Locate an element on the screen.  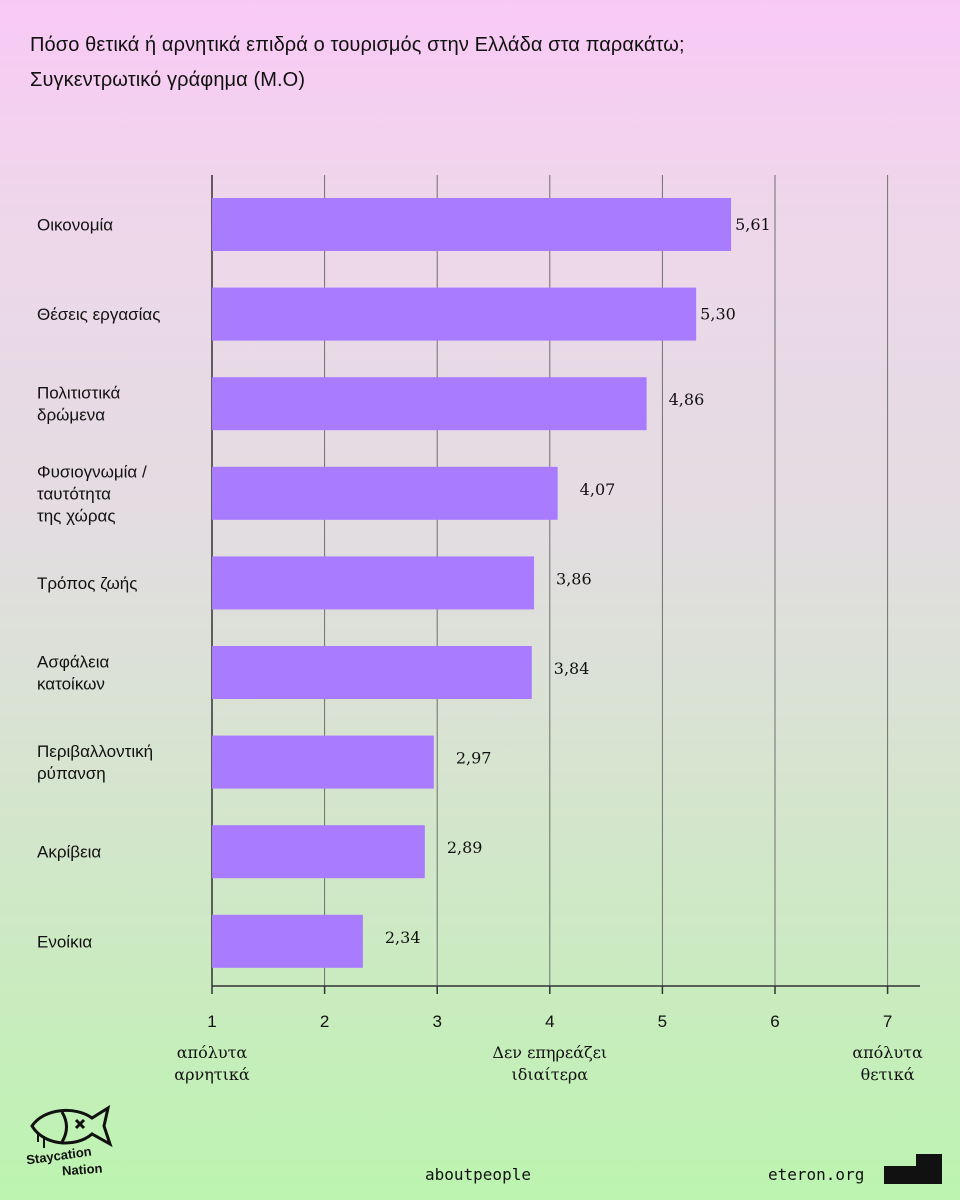
x-tick-label: 3 is located at coordinates (436, 1021).